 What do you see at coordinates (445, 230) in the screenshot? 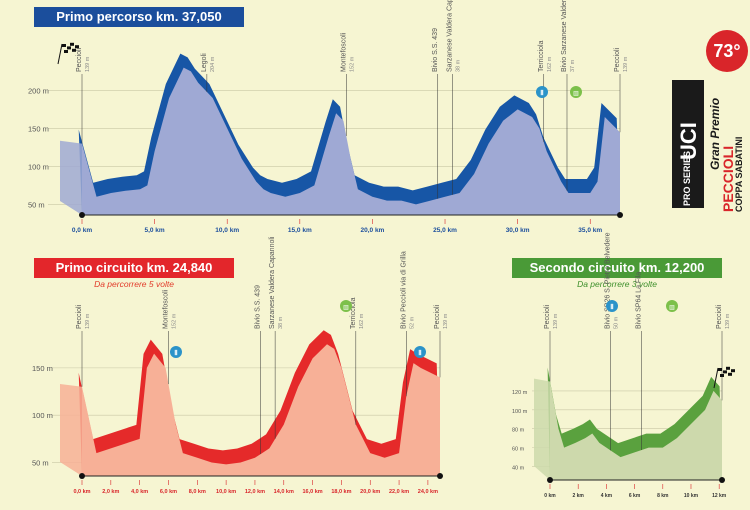
I see `primo-percorso-x-tick-label: 25,0 km` at bounding box center [445, 230].